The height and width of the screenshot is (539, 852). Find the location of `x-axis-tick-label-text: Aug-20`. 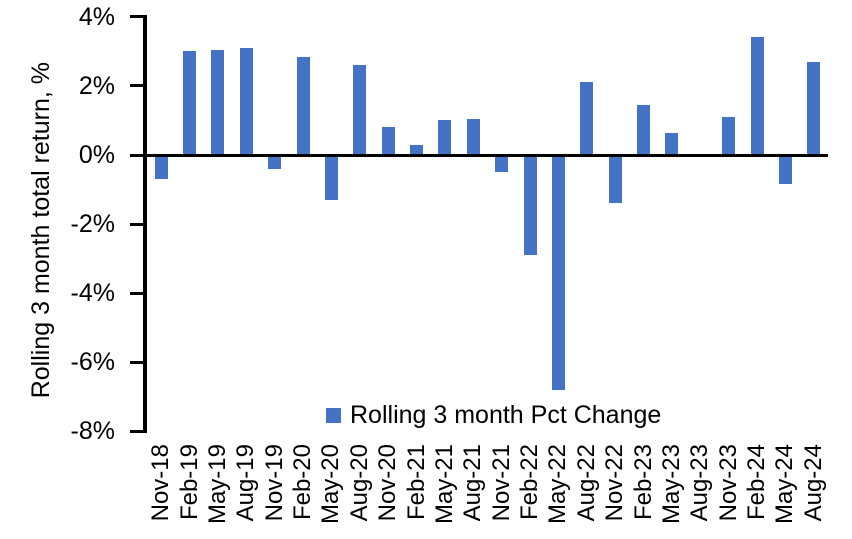

x-axis-tick-label-text: Aug-20 is located at coordinates (359, 483).